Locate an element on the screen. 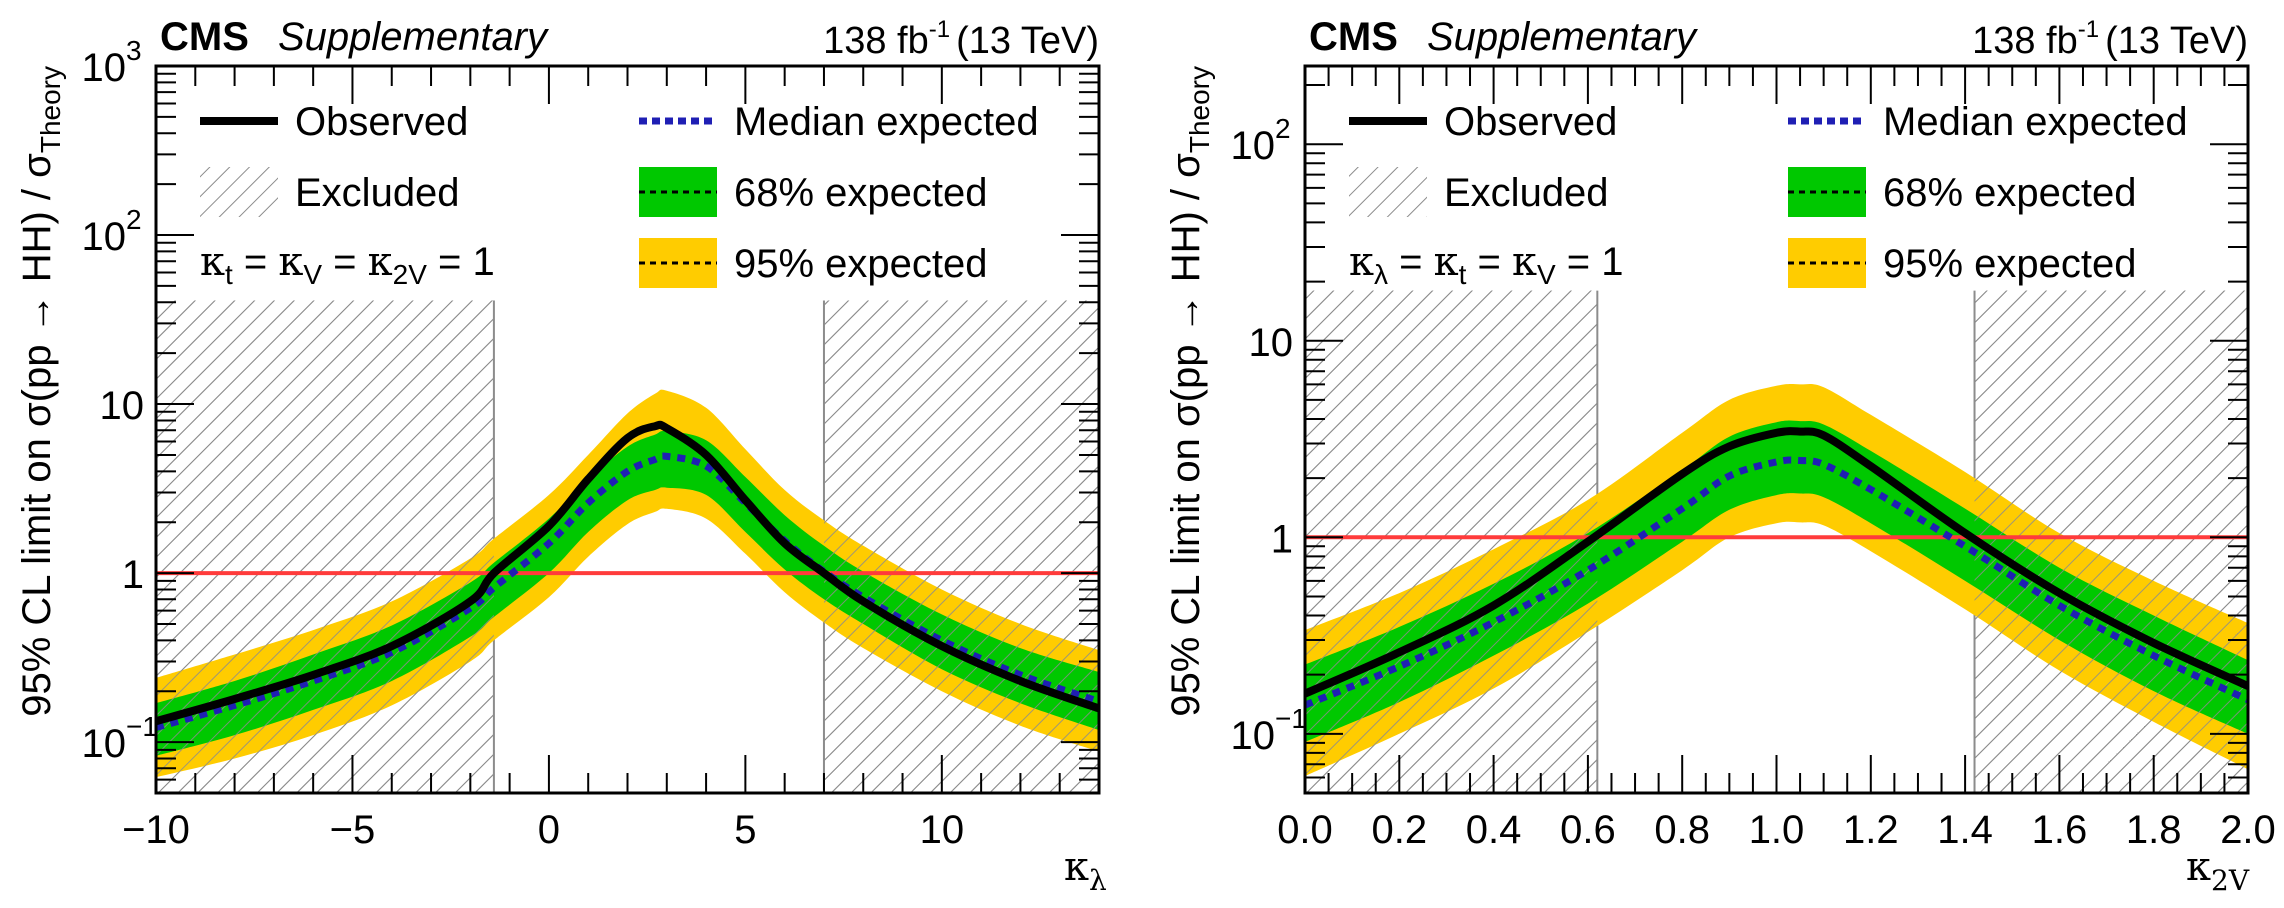  x-tick-label: 1.8 is located at coordinates (2154, 830).